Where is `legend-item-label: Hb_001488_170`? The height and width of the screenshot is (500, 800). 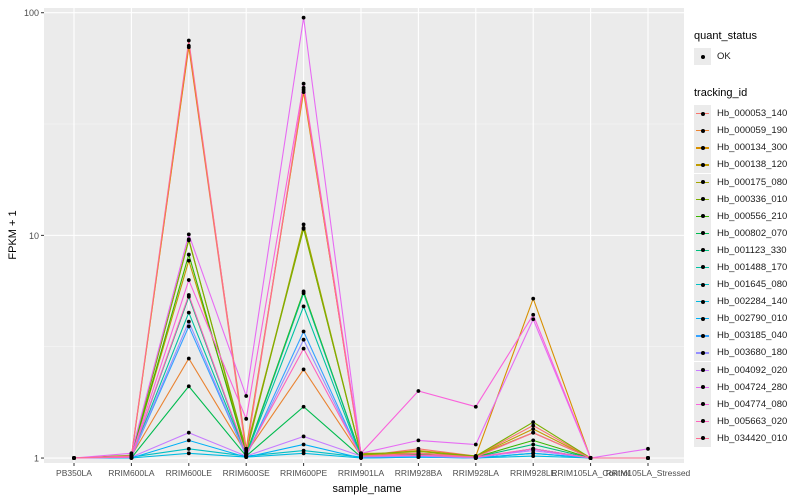 legend-item-label: Hb_001488_170 is located at coordinates (752, 267).